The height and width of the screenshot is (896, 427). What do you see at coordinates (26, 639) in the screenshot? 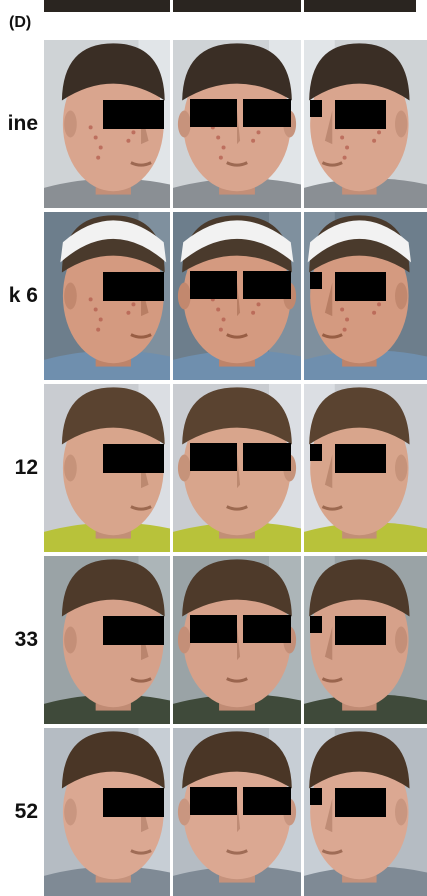
I see `row-label: 33` at bounding box center [26, 639].